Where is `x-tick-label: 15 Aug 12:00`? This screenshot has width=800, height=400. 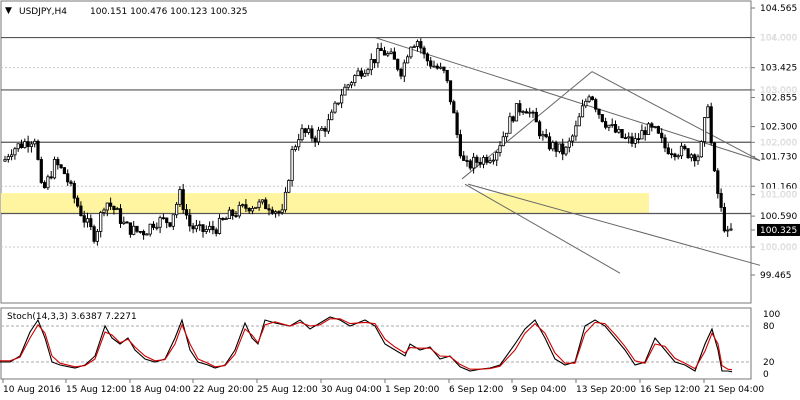 x-tick-label: 15 Aug 12:00 is located at coordinates (96, 390).